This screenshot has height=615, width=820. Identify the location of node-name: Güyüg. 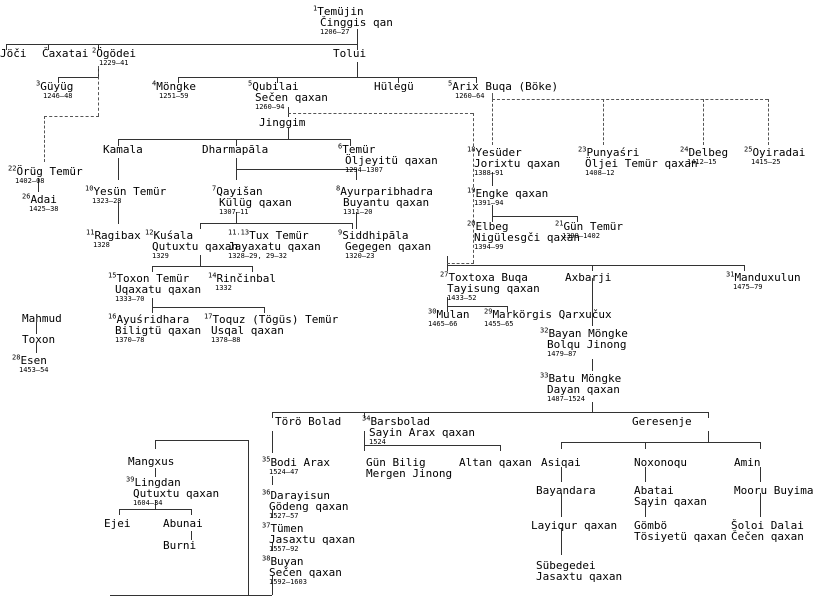
(57, 86).